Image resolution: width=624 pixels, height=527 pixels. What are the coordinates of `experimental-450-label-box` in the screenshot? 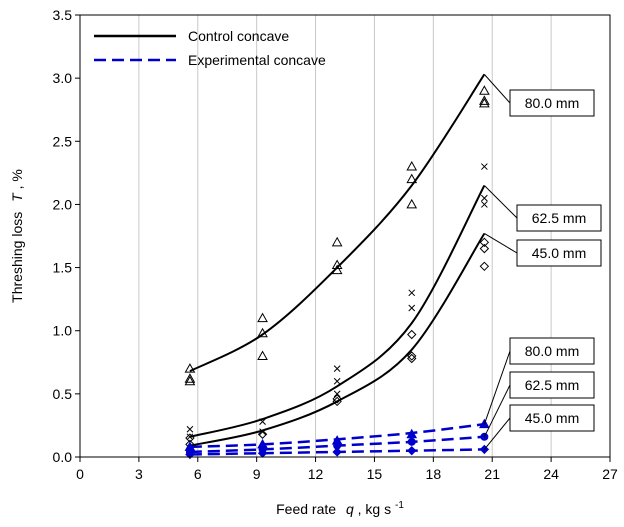 It's located at (552, 418).